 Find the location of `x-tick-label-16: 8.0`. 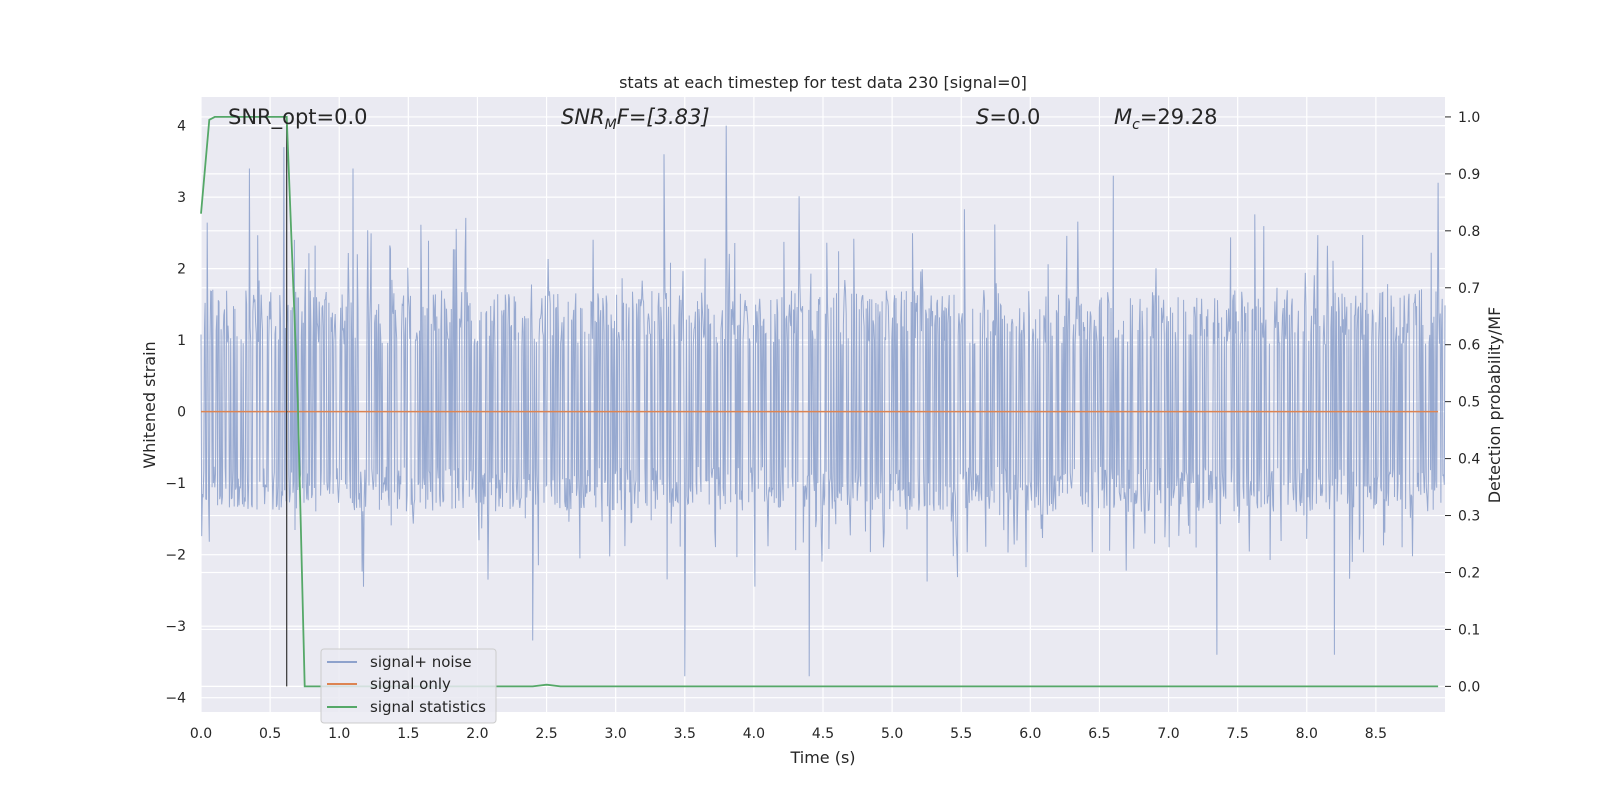

x-tick-label-16: 8.0 is located at coordinates (1307, 734).